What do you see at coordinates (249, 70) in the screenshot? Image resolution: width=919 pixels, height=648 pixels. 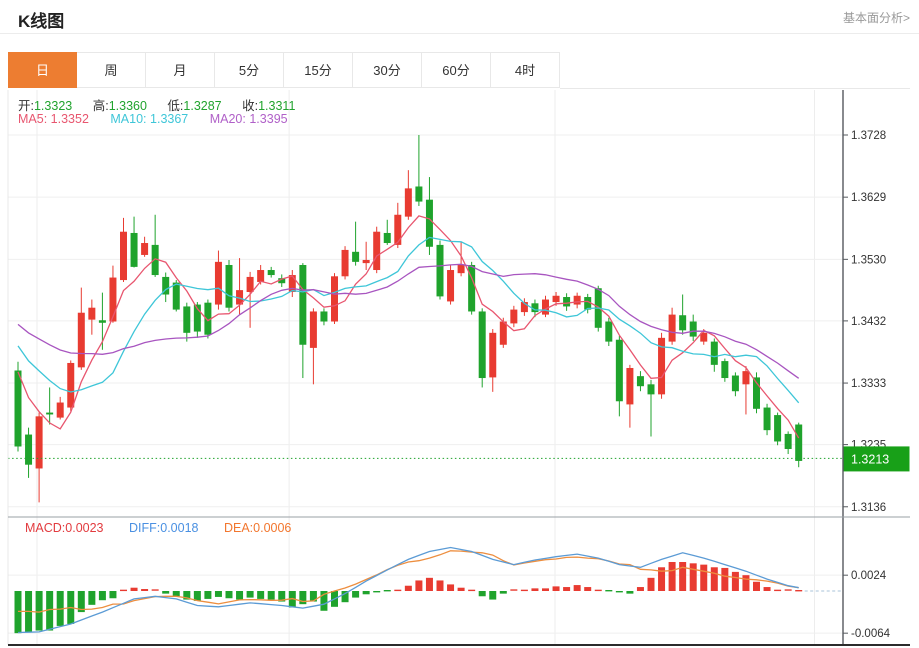 I see `tab-5min: 5分` at bounding box center [249, 70].